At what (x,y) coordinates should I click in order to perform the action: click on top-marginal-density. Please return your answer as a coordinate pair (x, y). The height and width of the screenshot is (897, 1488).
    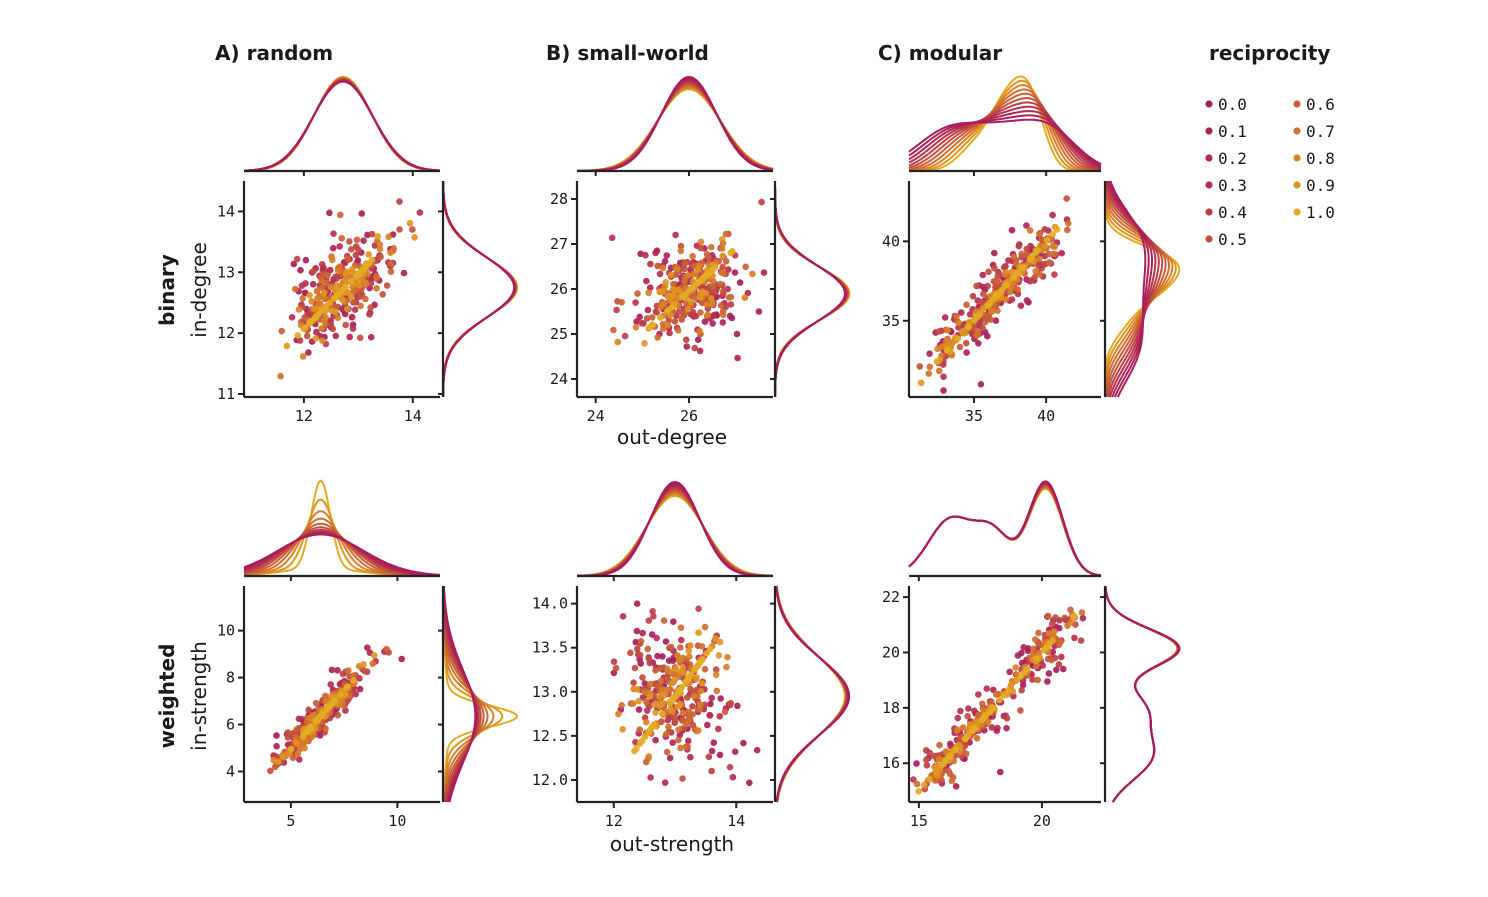
    Looking at the image, I should click on (675, 528).